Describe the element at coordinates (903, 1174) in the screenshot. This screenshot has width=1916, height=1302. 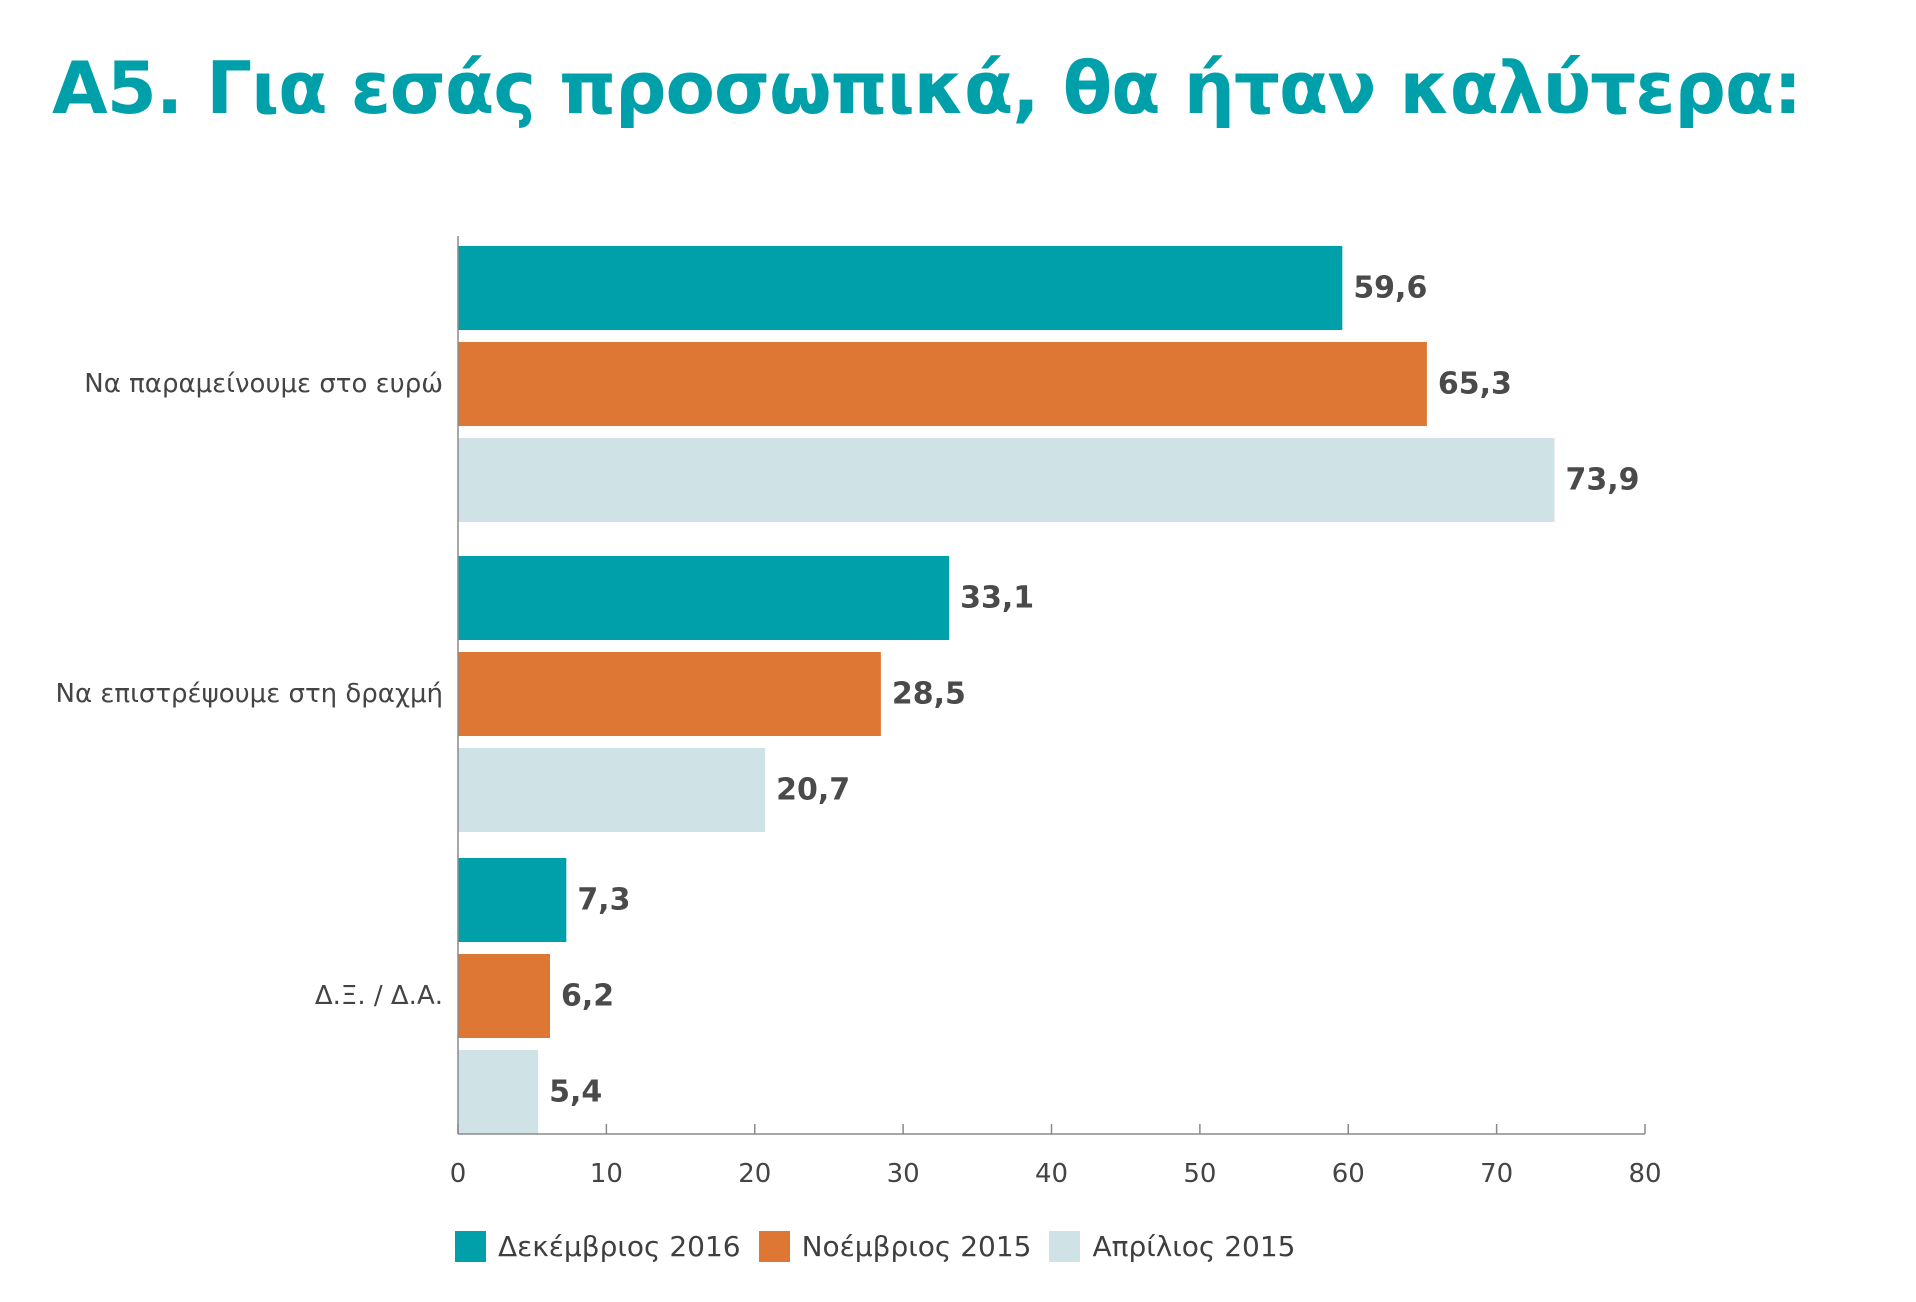
I see `x-tick-label: 30` at that location.